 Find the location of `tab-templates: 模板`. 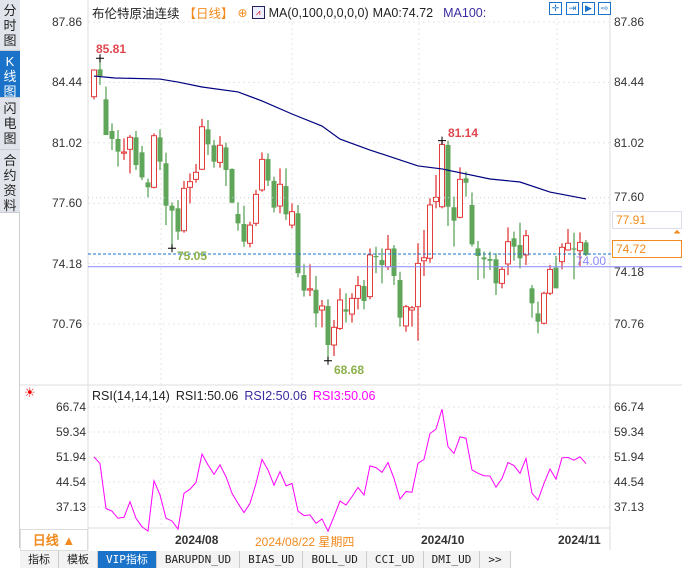

tab-templates: 模板 is located at coordinates (78, 559).